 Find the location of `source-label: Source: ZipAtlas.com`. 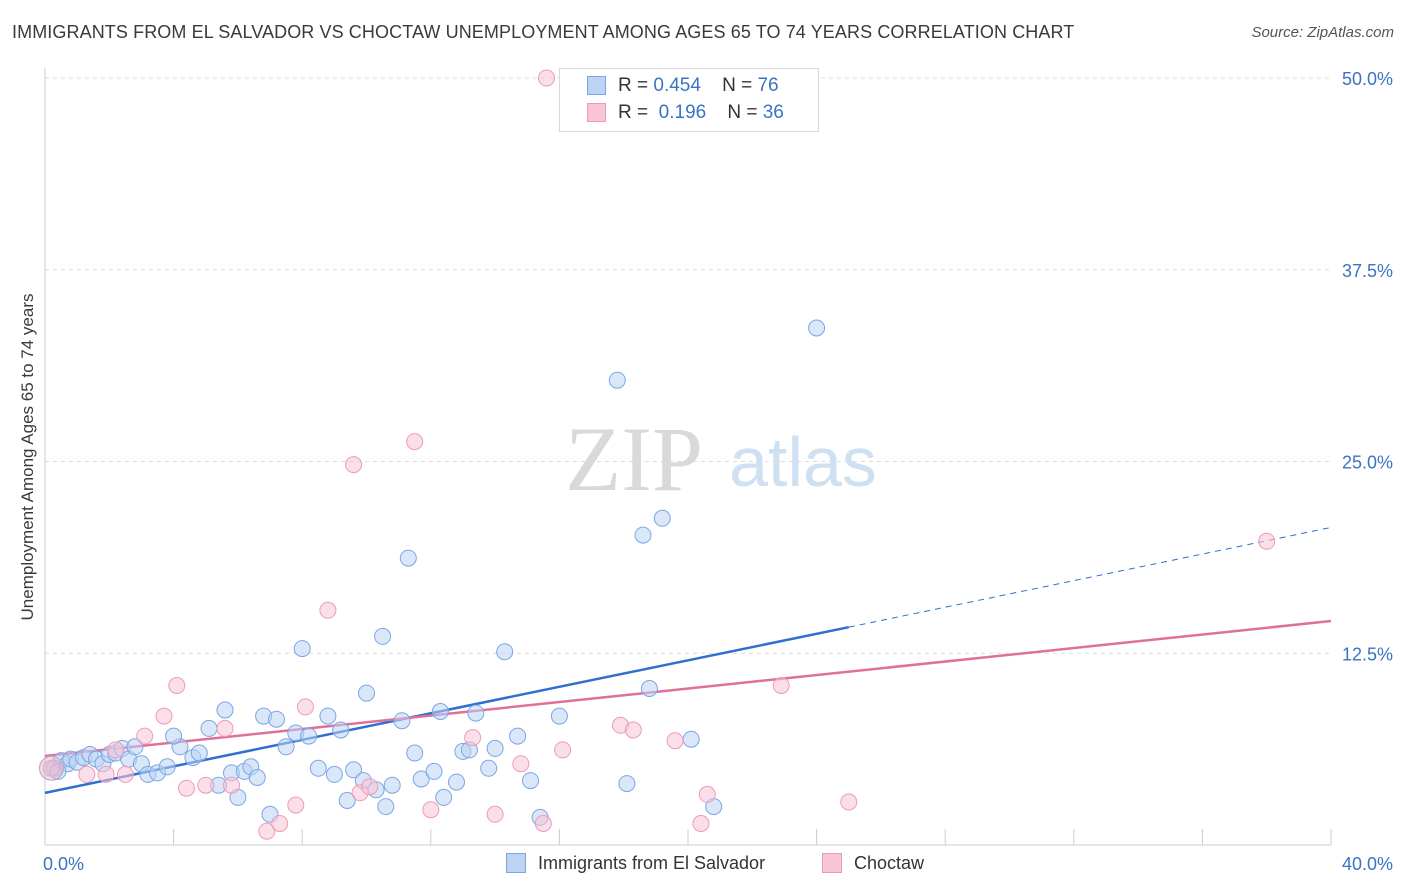

source-label: Source: ZipAtlas.com is located at coordinates (1322, 32).